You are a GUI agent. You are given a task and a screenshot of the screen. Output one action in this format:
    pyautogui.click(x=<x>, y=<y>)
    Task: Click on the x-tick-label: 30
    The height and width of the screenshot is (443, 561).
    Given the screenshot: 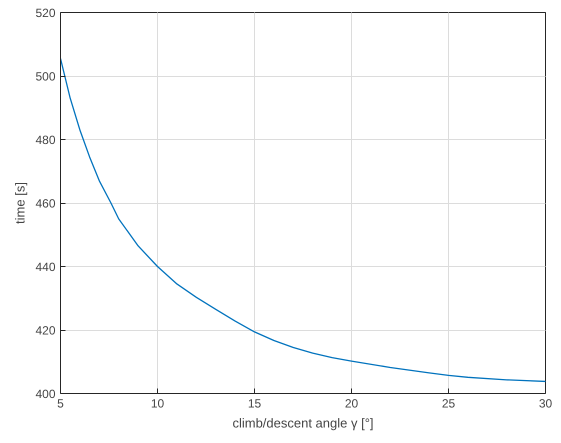 What is the action you would take?
    pyautogui.click(x=545, y=403)
    